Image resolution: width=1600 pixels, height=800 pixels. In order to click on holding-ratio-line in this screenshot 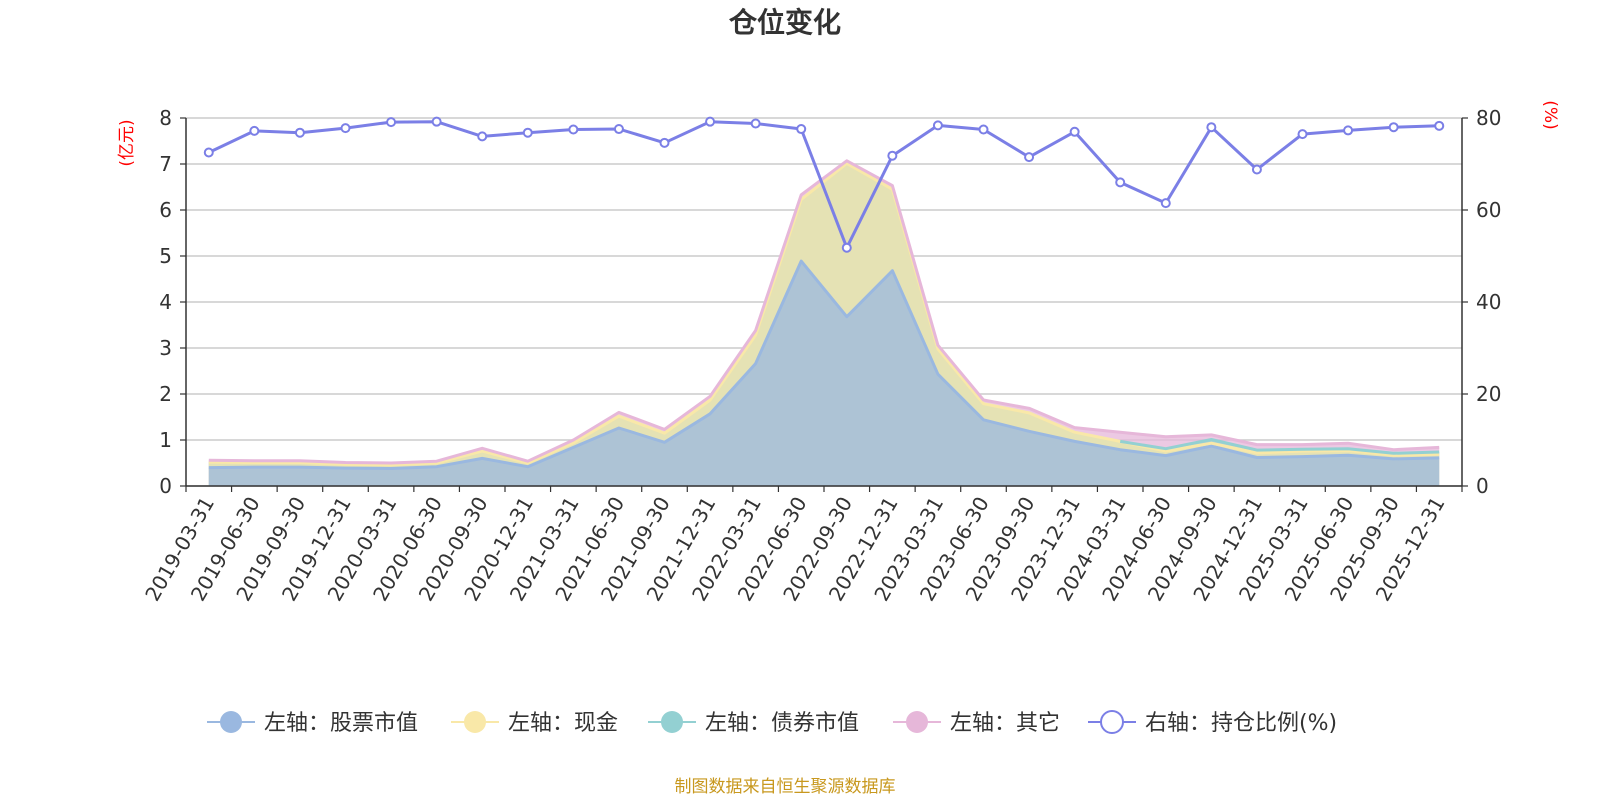, I will do `click(824, 185)`.